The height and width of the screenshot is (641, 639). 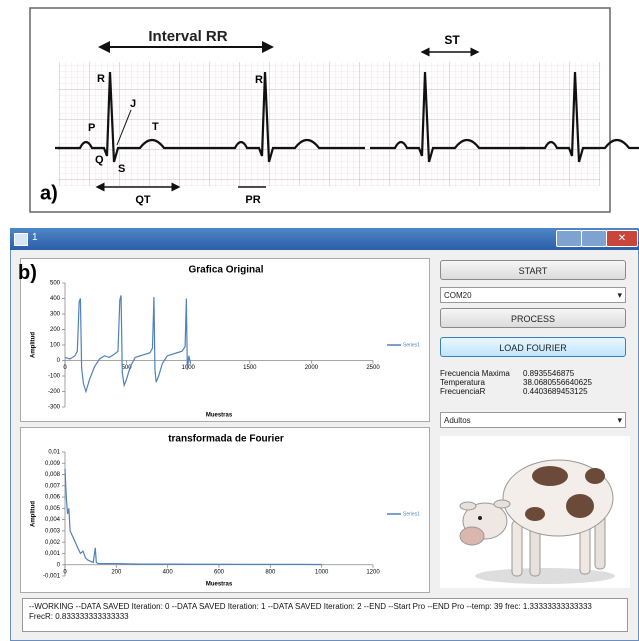 What do you see at coordinates (533, 318) in the screenshot?
I see `process-button: PROCESS` at bounding box center [533, 318].